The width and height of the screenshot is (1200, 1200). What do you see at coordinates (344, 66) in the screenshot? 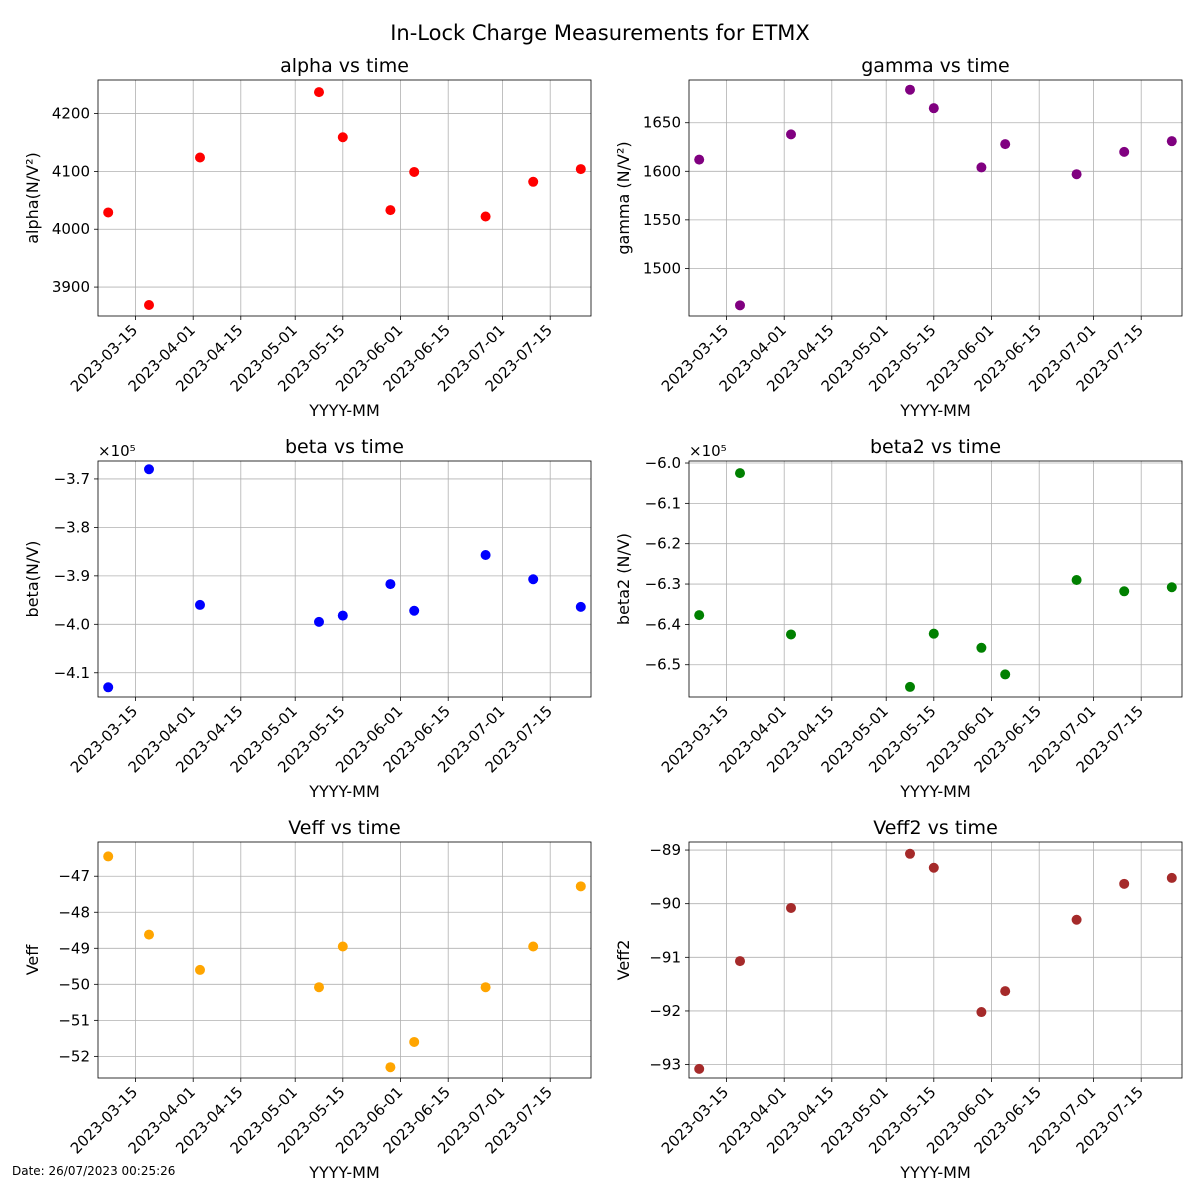
I see `subplot-title: alpha vs time` at bounding box center [344, 66].